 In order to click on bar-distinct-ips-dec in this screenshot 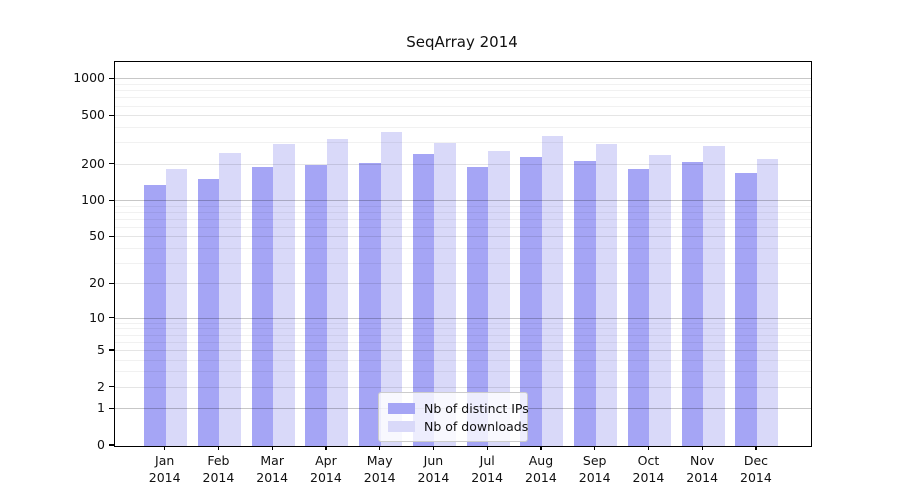, I will do `click(746, 309)`.